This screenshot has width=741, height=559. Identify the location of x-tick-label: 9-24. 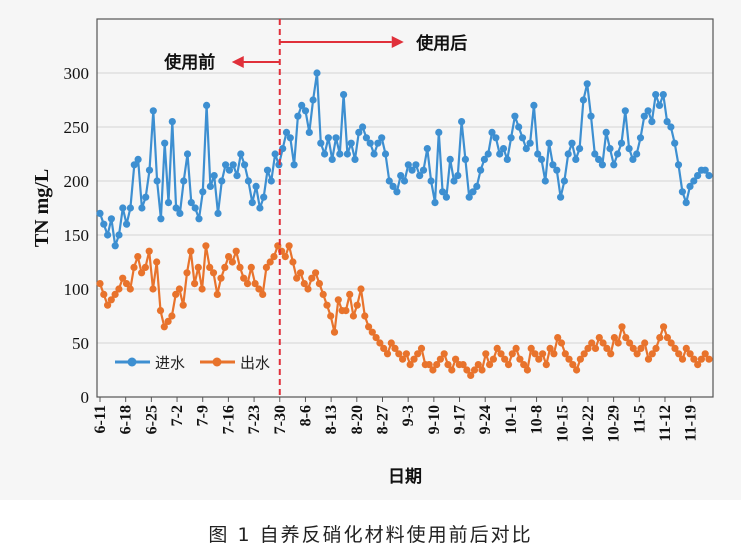
(485, 419).